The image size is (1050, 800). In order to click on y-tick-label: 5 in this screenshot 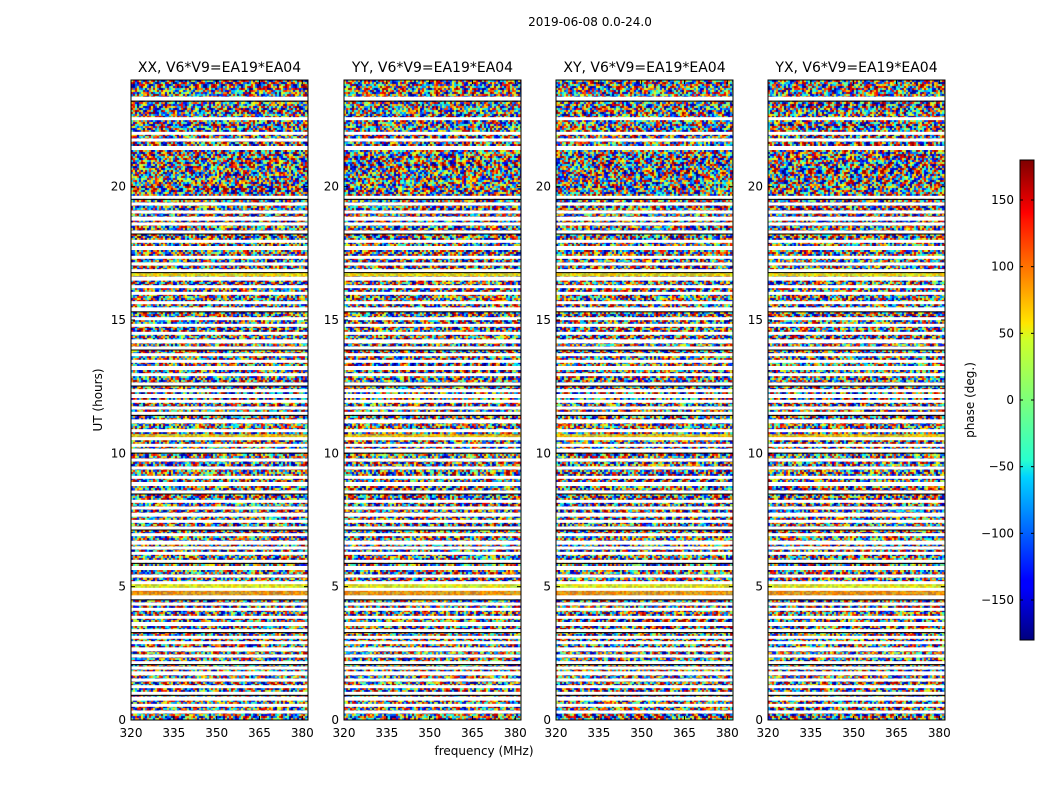, I will do `click(335, 587)`.